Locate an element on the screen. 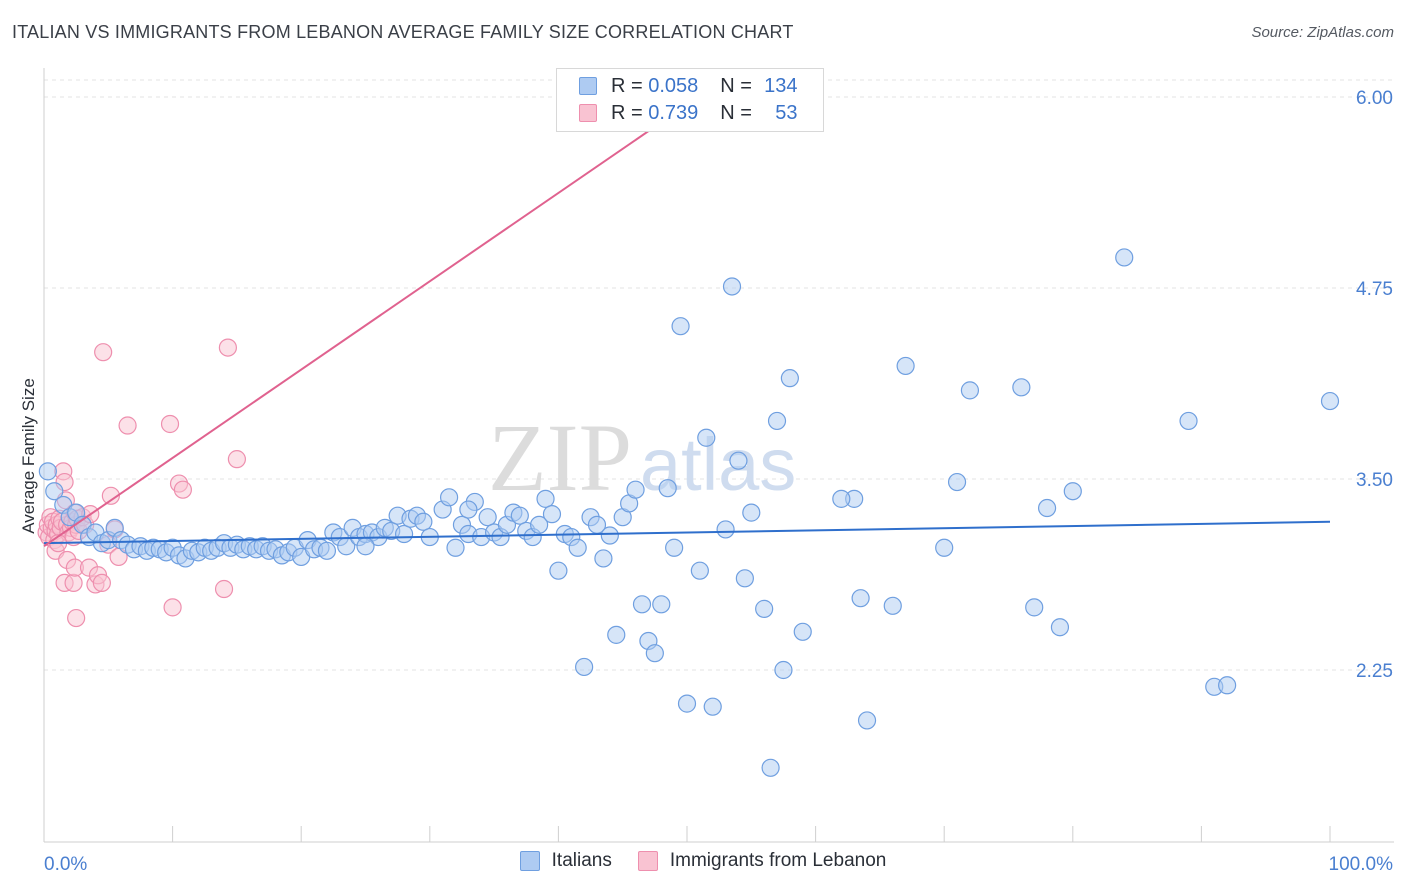 The height and width of the screenshot is (892, 1406). correlation-legend: R = 0.058 N = 134 R = 0.739 N = 53 is located at coordinates (690, 100).